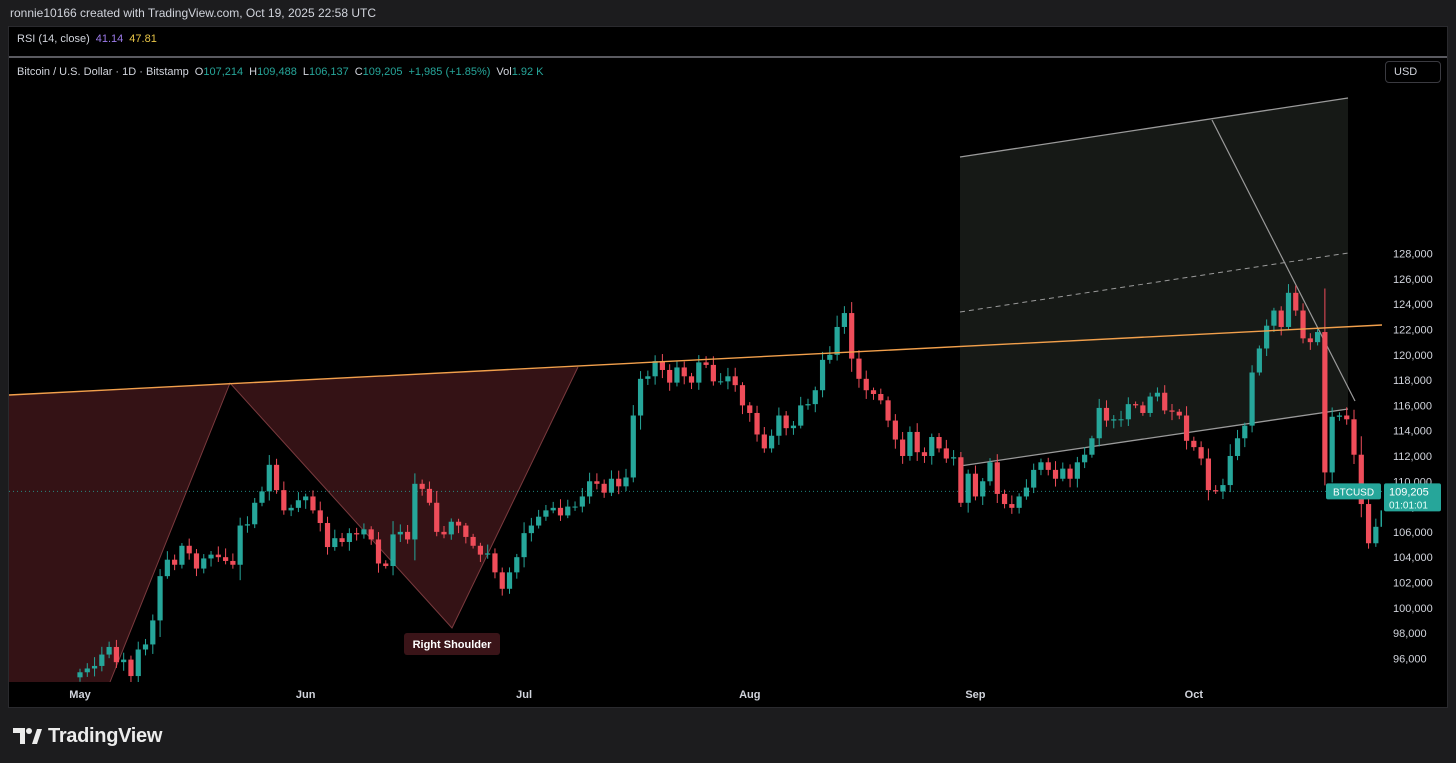  I want to click on price-tag: BTCUSD 109,205 01:01:01, so click(1383, 497).